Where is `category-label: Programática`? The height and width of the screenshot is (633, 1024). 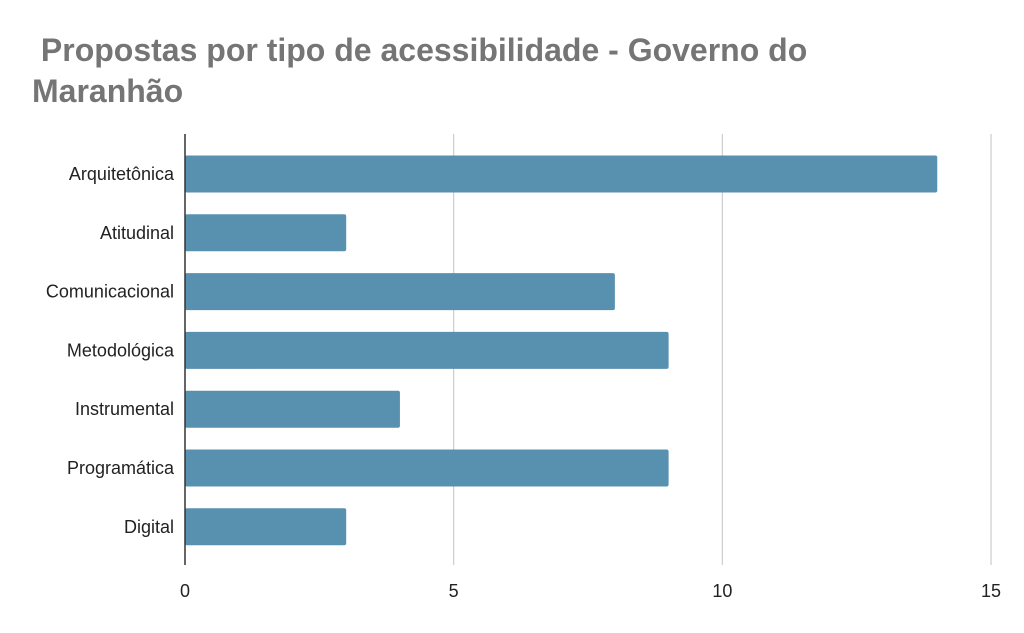 category-label: Programática is located at coordinates (121, 468).